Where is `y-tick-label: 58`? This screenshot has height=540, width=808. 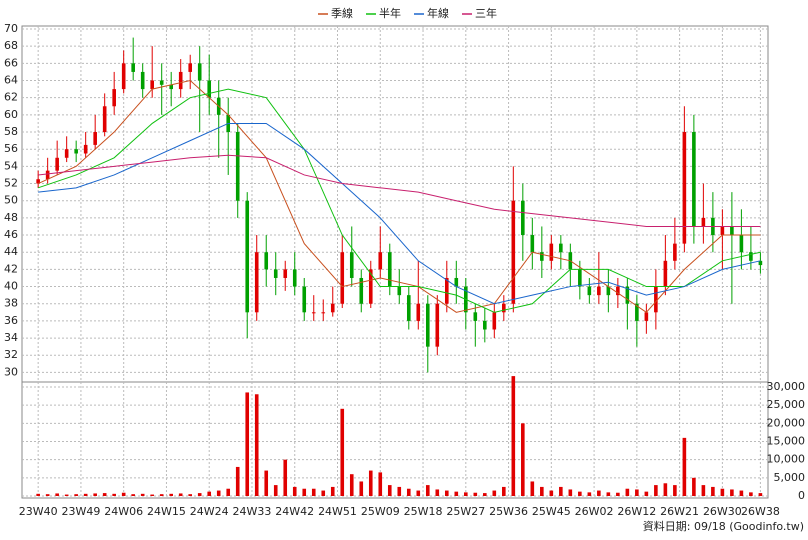 y-tick-label: 58 is located at coordinates (11, 131).